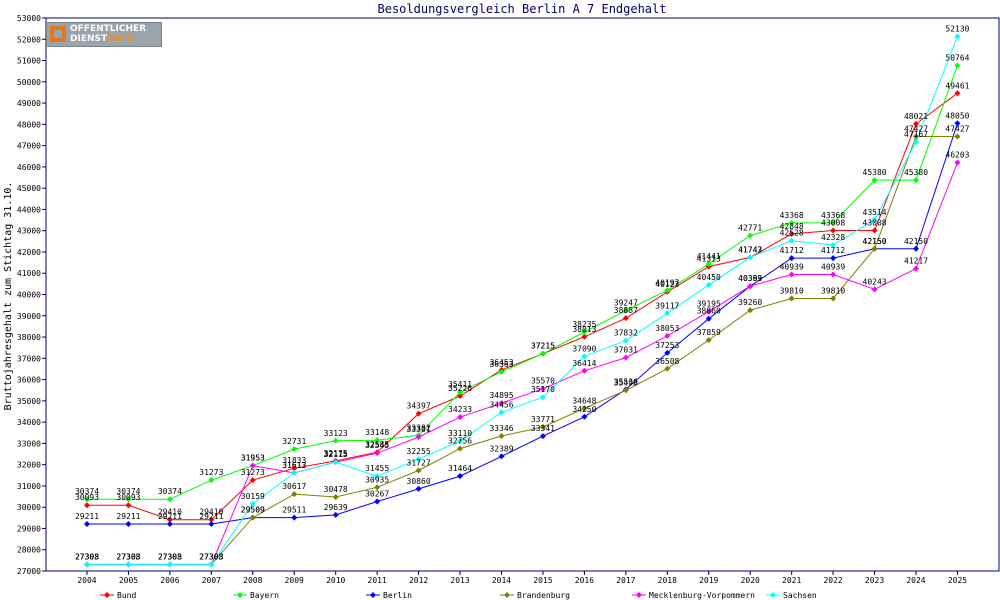 The height and width of the screenshot is (600, 1000). What do you see at coordinates (792, 215) in the screenshot?
I see `data-label: 43368` at bounding box center [792, 215].